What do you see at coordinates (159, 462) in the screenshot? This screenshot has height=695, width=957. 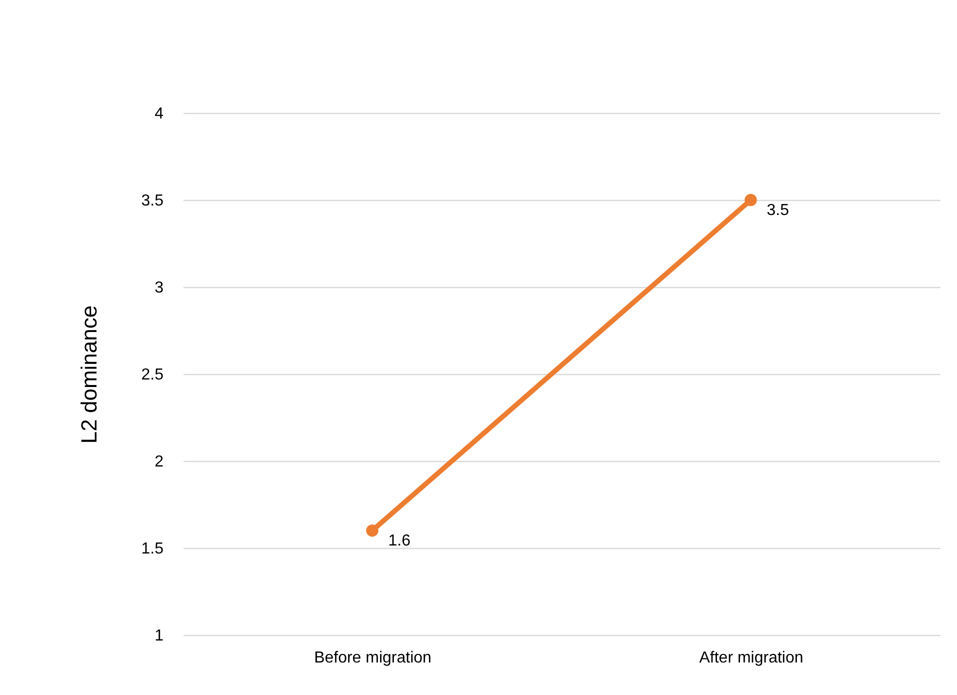 I see `y-tick-label: 2` at bounding box center [159, 462].